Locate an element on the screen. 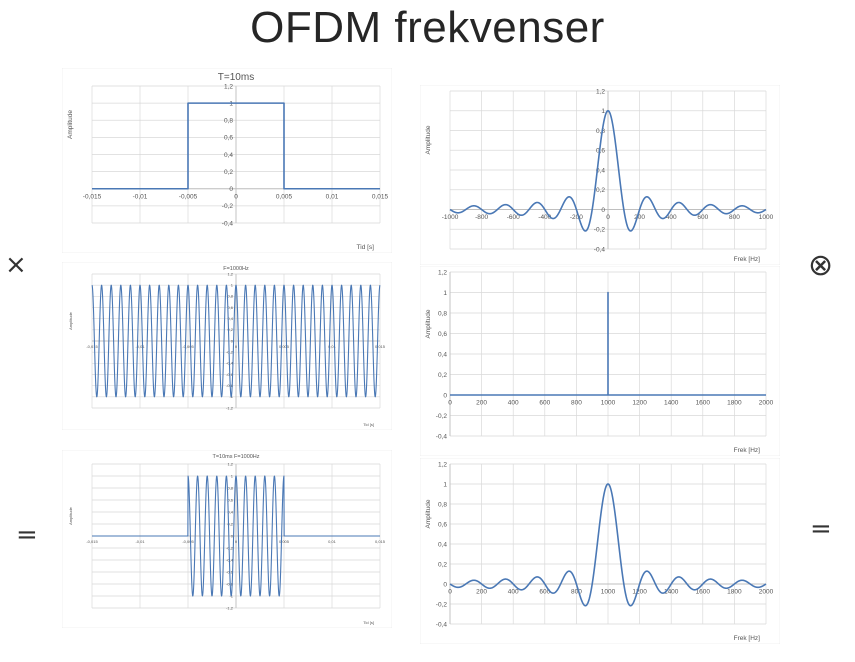  x-tick-label: -800 is located at coordinates (481, 217).